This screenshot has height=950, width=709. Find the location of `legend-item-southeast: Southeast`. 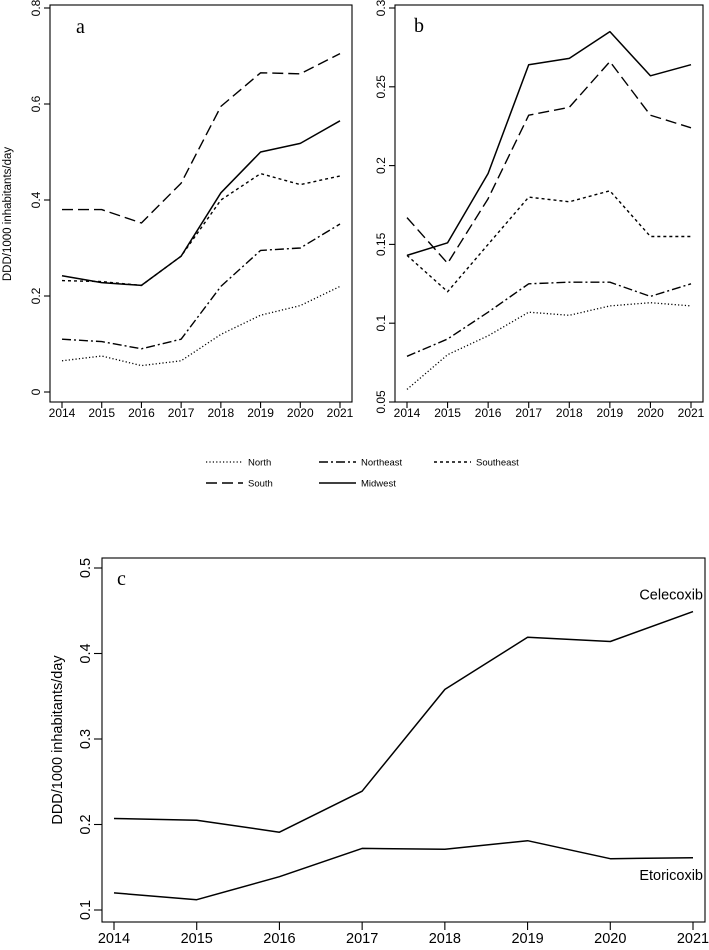

legend-item-southeast: Southeast is located at coordinates (476, 463).